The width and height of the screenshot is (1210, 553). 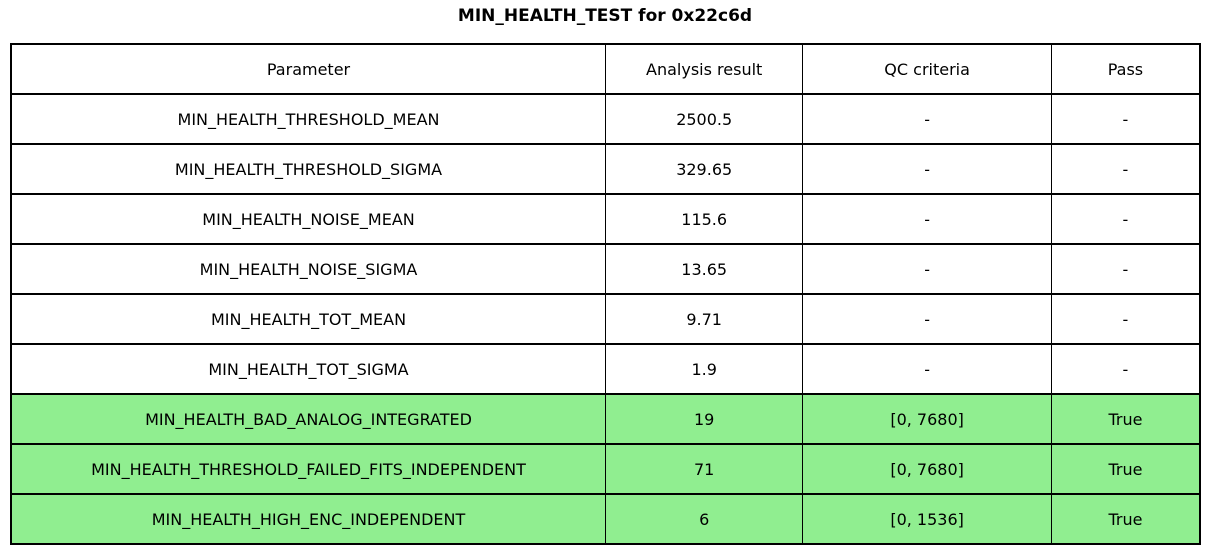 What do you see at coordinates (308, 169) in the screenshot?
I see `cell-parameter: MIN_HEALTH_THRESHOLD_SIGMA` at bounding box center [308, 169].